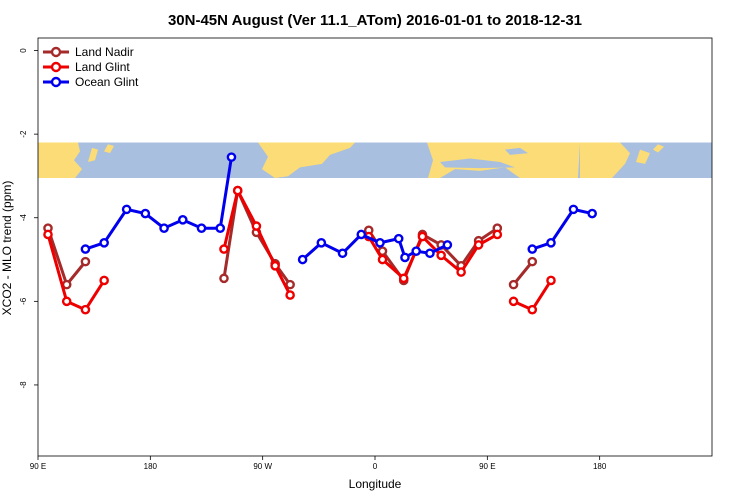 This screenshot has width=750, height=500. What do you see at coordinates (23, 50) in the screenshot?
I see `y-tick-label: 0` at bounding box center [23, 50].